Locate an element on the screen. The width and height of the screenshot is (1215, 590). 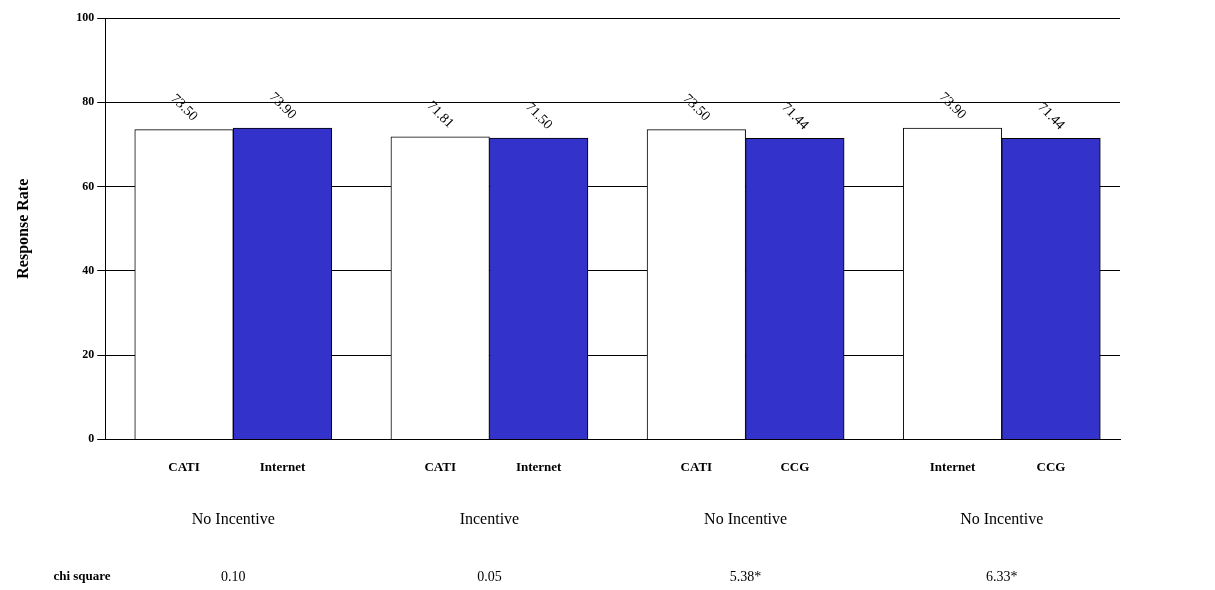
text: Incentive is located at coordinates (489, 519).